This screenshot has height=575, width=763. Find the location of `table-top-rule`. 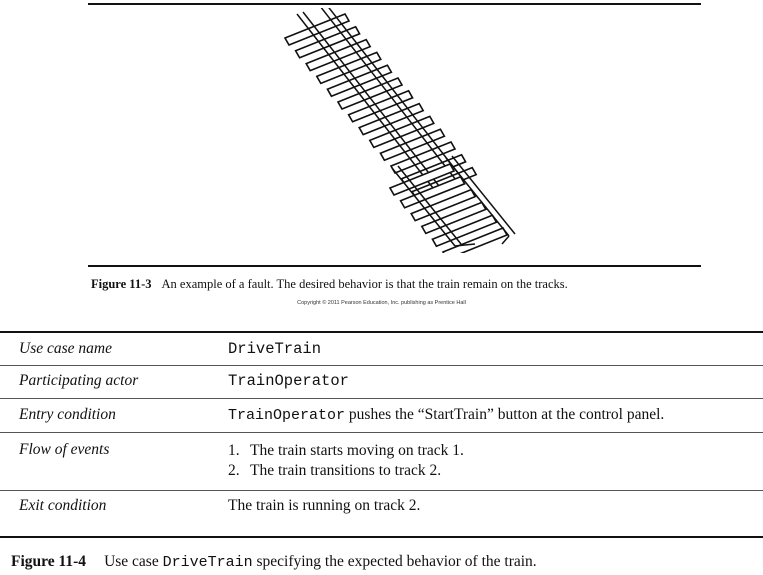

table-top-rule is located at coordinates (381, 332).